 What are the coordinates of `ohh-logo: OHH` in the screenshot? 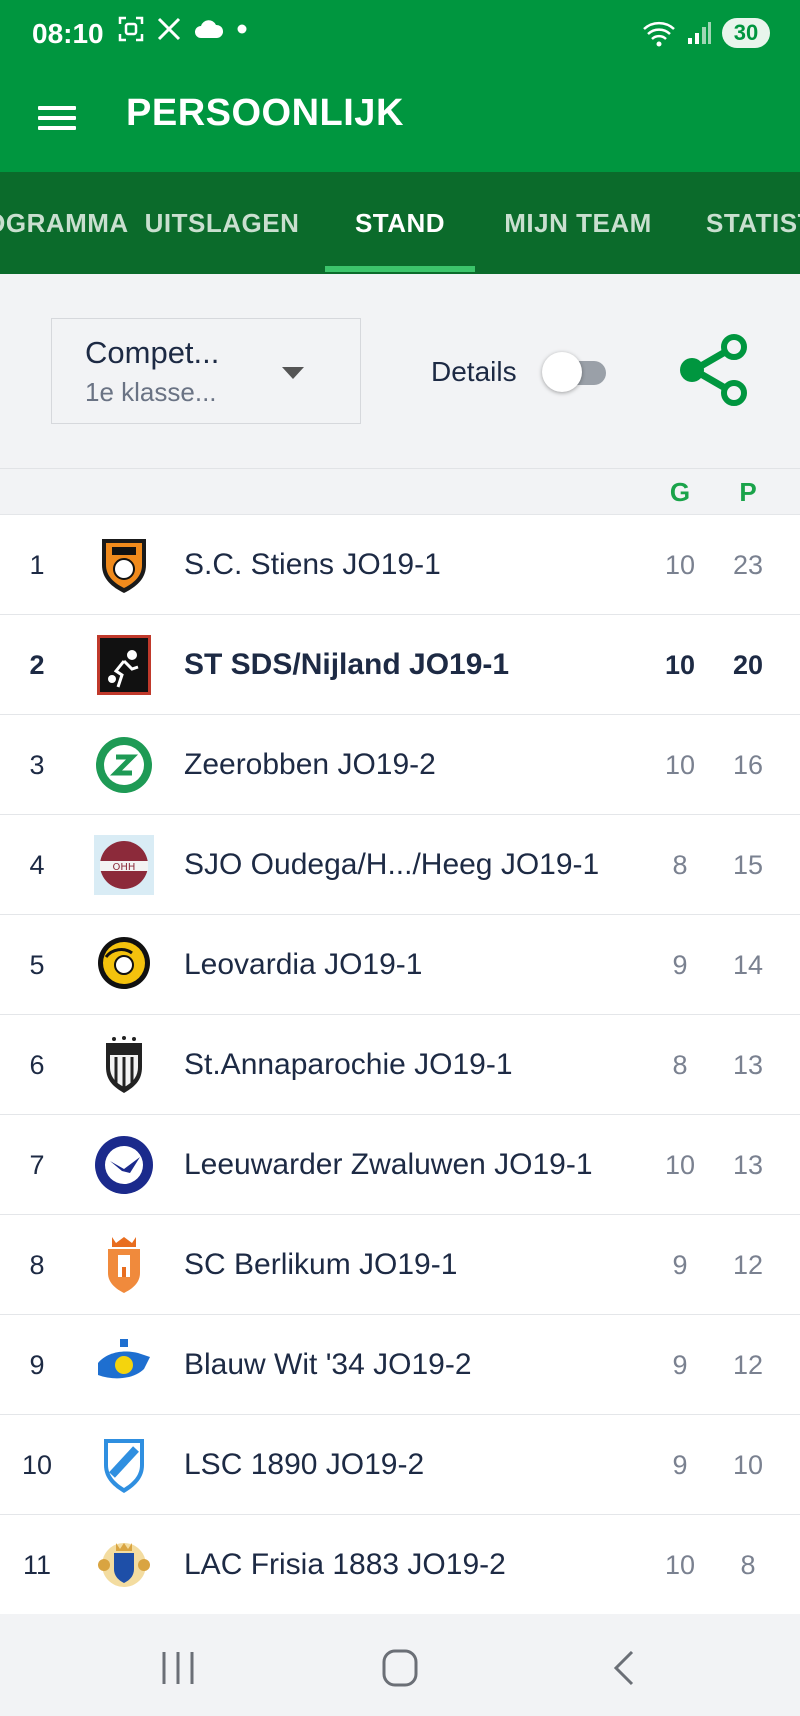 It's located at (124, 865).